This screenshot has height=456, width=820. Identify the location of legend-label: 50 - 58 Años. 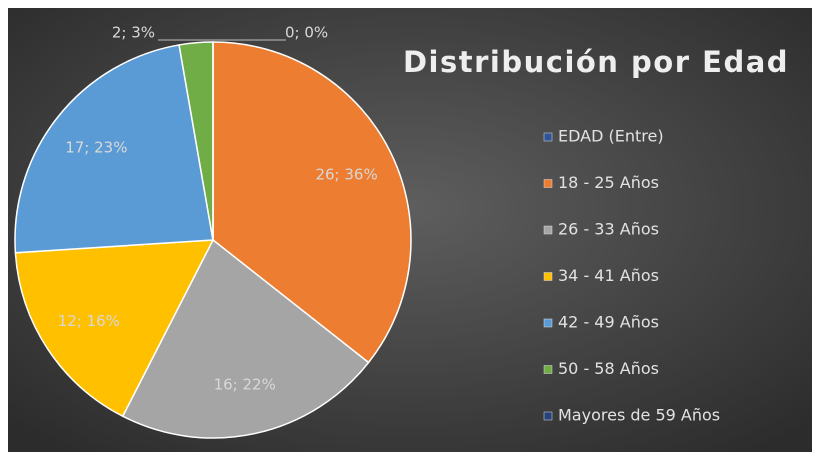
(608, 368).